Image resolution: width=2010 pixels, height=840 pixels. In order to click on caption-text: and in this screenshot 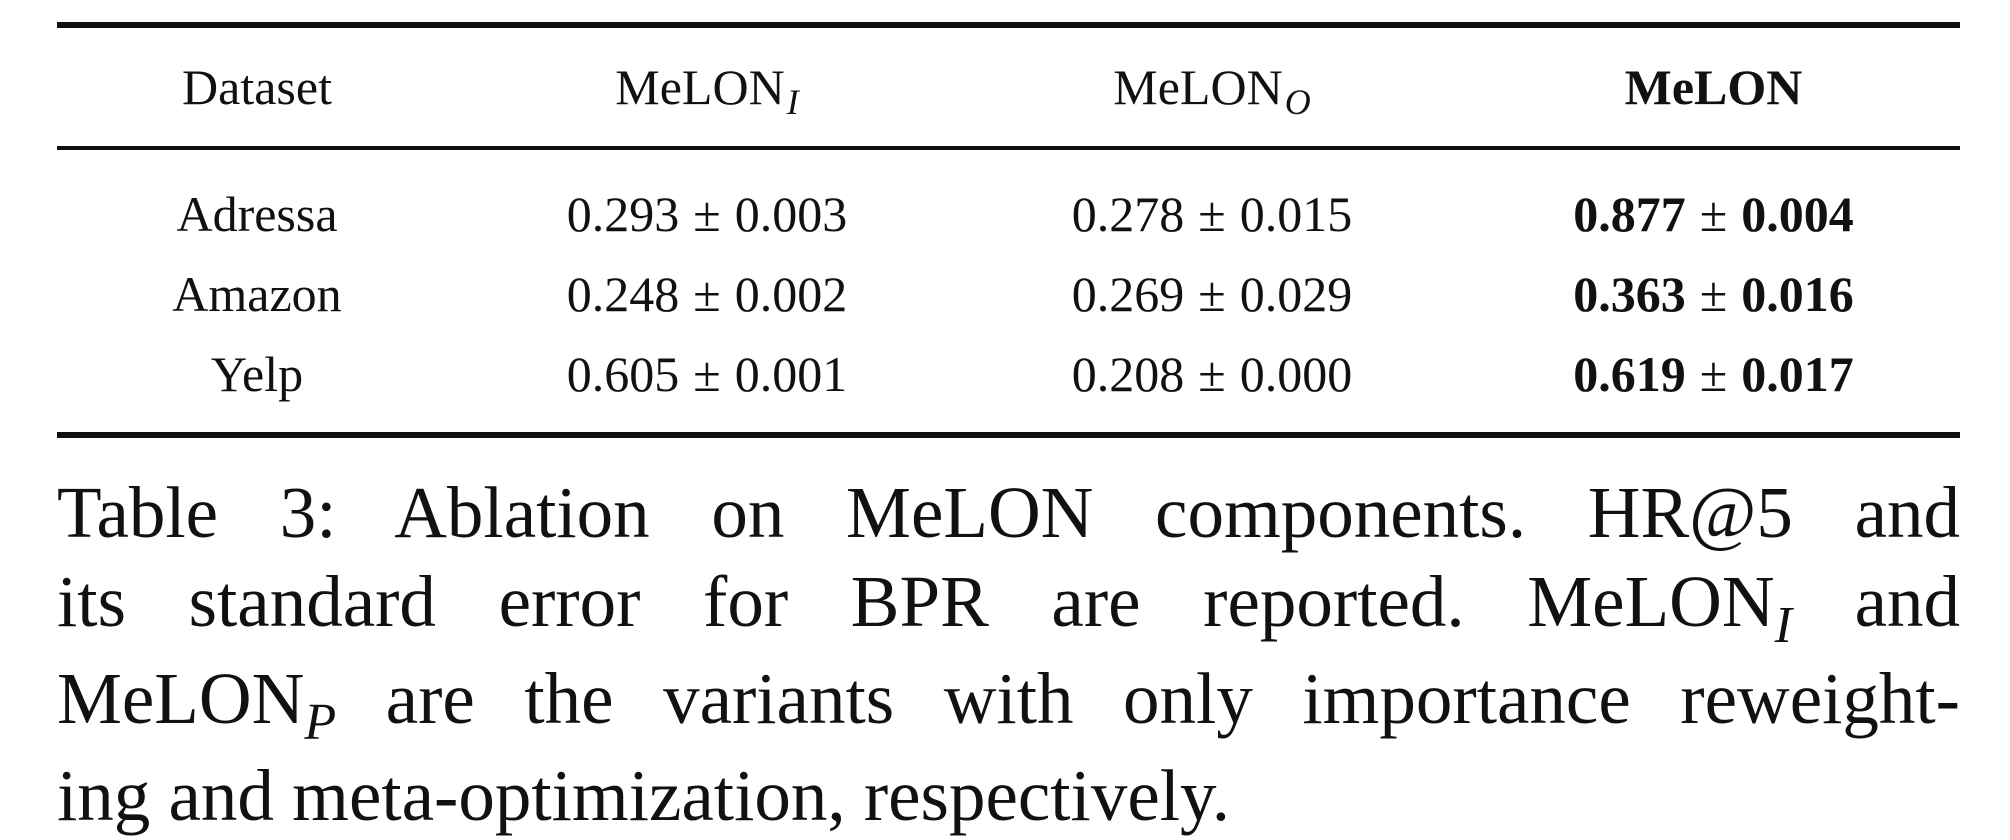, I will do `click(1875, 601)`.